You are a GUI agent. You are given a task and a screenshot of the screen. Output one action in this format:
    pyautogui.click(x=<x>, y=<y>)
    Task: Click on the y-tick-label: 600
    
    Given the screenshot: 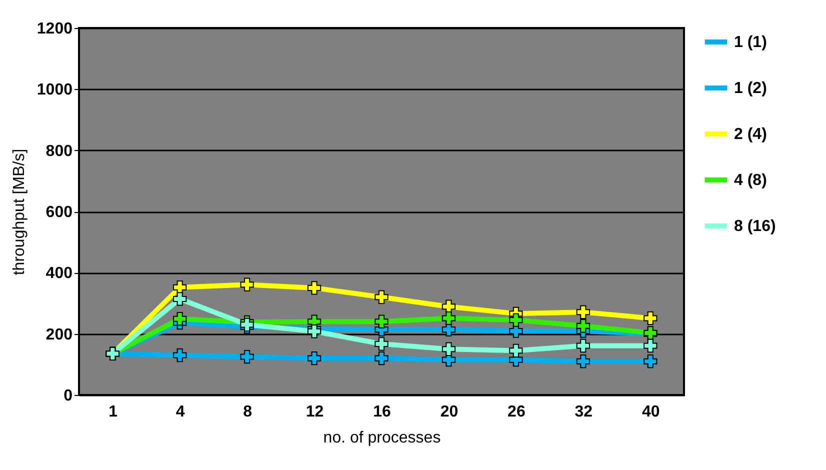 What is the action you would take?
    pyautogui.click(x=59, y=212)
    